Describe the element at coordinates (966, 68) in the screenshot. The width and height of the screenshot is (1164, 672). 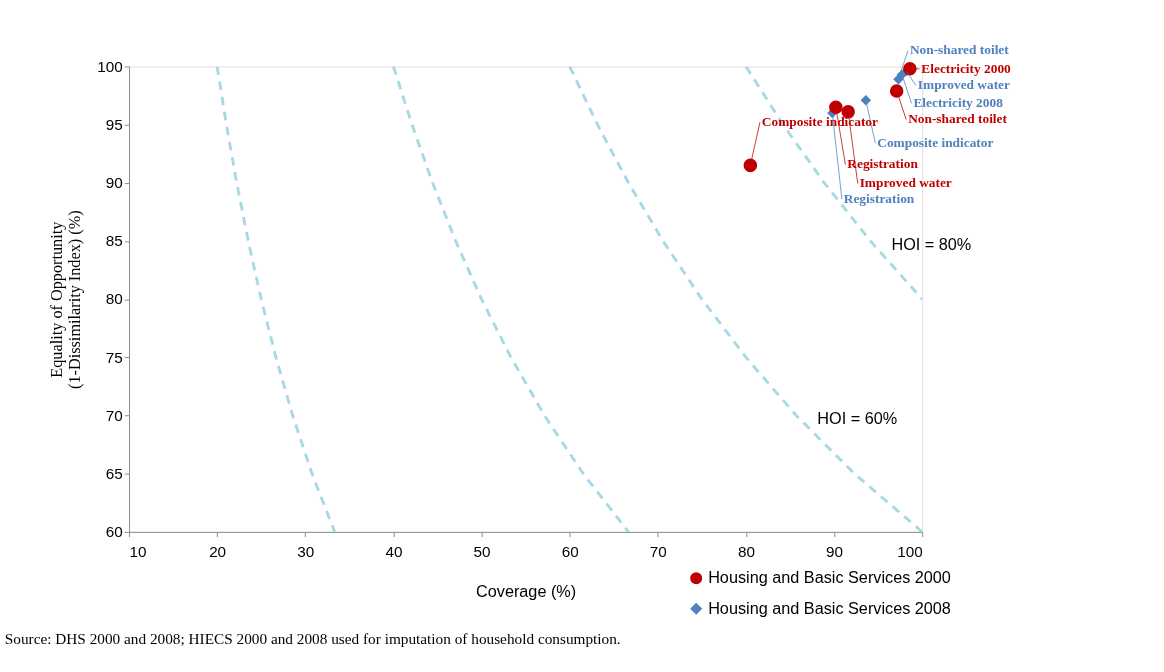
I see `annotation: Electricity 2000` at that location.